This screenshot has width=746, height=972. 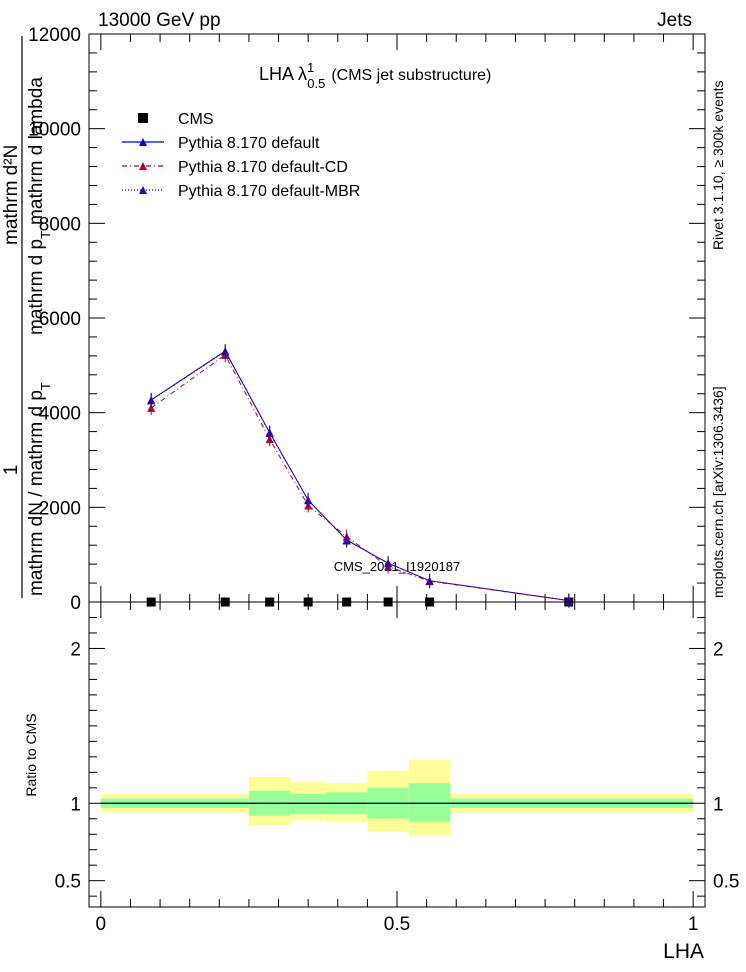 I want to click on chart-title: LHA λ1 0.5 (CMS jet substructure), so click(x=375, y=75).